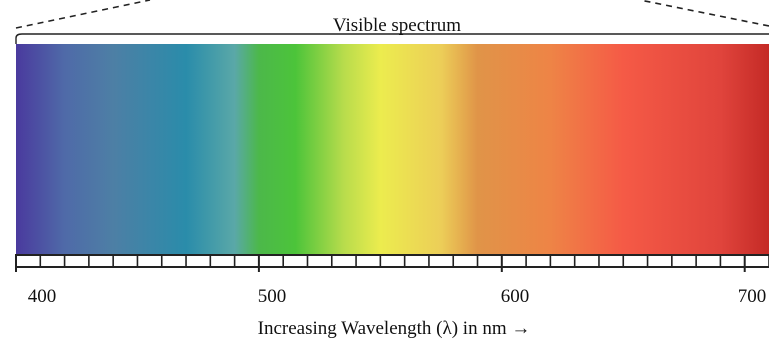 The width and height of the screenshot is (769, 343). I want to click on tick-label-700: 700, so click(752, 296).